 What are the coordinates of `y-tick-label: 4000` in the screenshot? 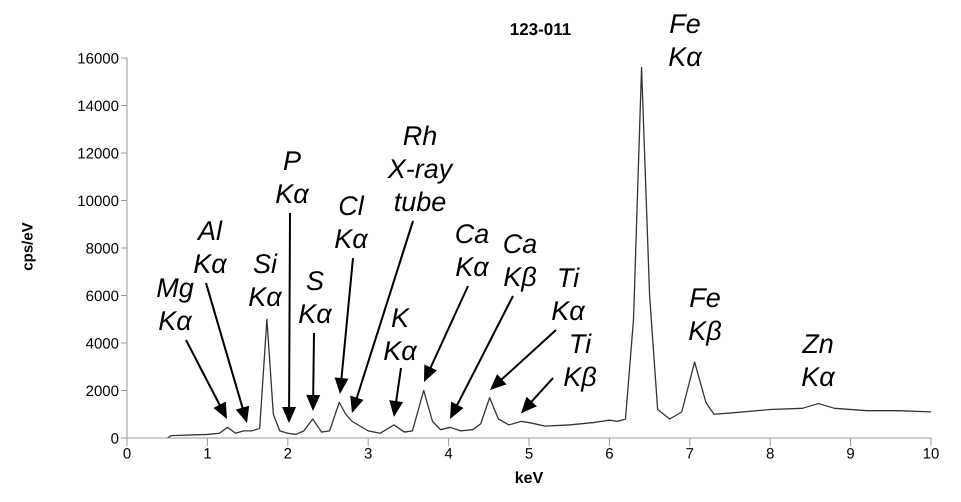 It's located at (102, 343).